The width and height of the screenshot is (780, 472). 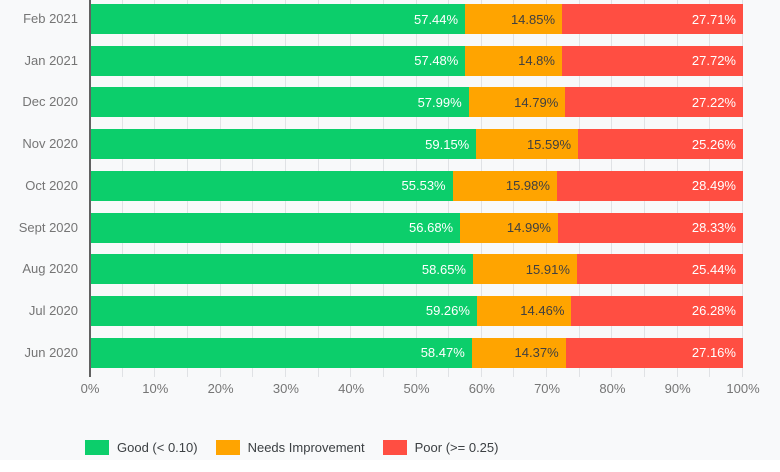 I want to click on legend-label: Poor (>= 0.25), so click(x=456, y=447).